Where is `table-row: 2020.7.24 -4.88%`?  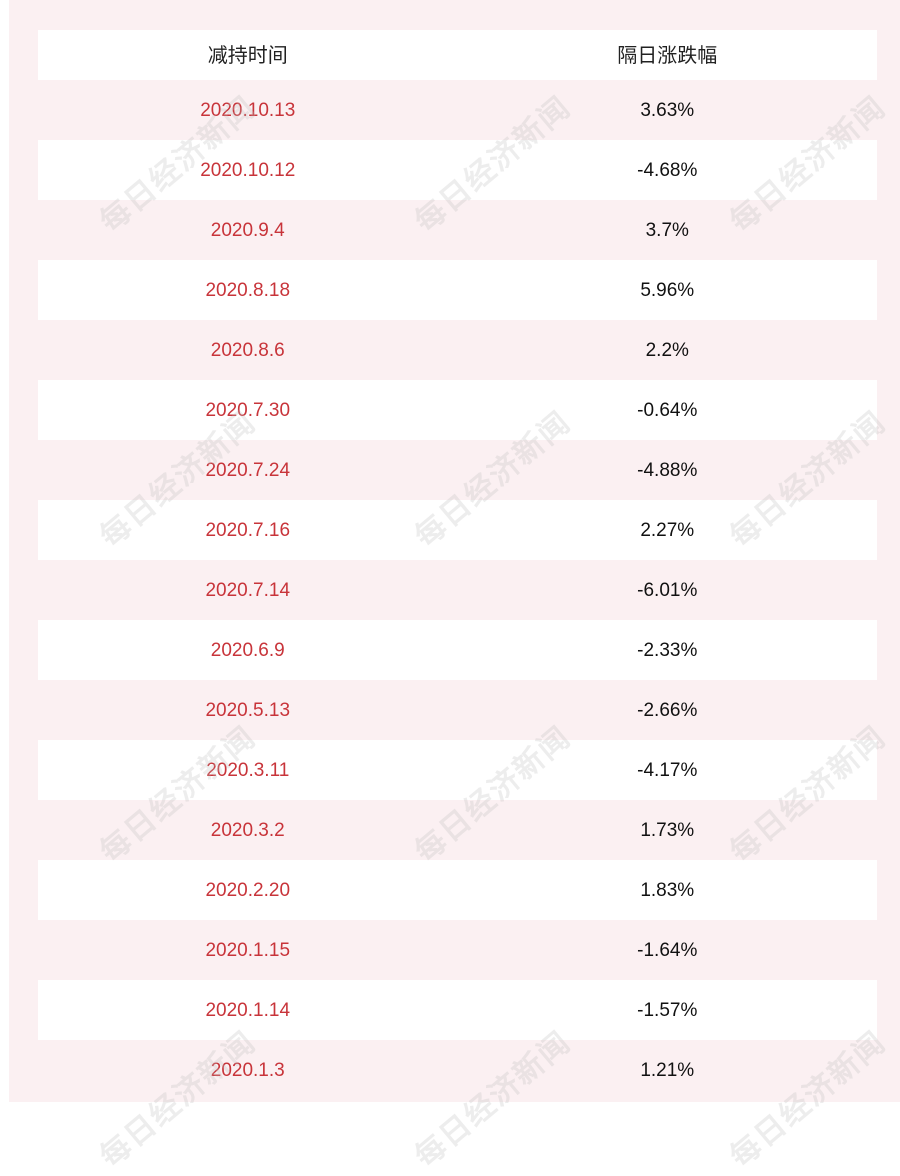 table-row: 2020.7.24 -4.88% is located at coordinates (457, 470).